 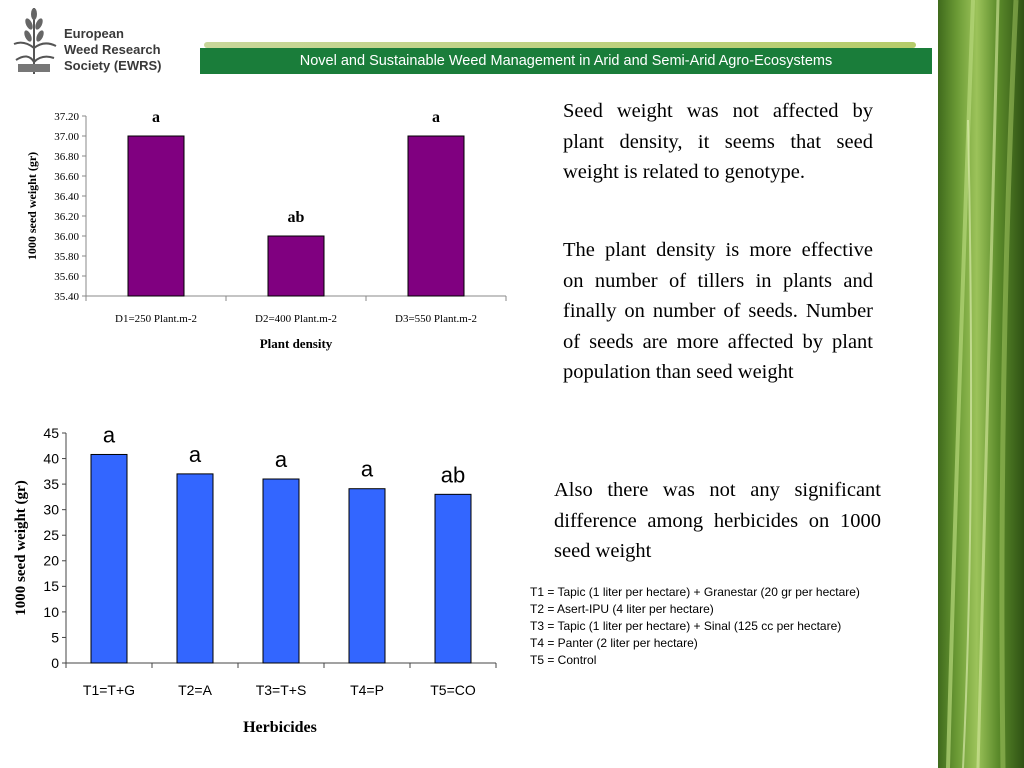 I want to click on x-tick-label: T1=T+G, so click(x=109, y=690).